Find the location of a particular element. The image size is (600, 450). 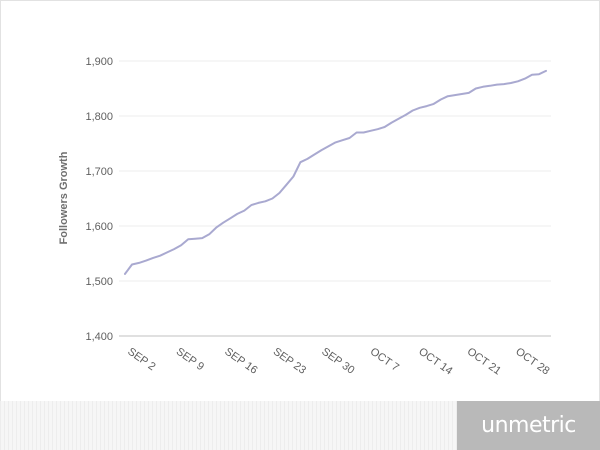

y-tick-label: 1,700 is located at coordinates (99, 172).